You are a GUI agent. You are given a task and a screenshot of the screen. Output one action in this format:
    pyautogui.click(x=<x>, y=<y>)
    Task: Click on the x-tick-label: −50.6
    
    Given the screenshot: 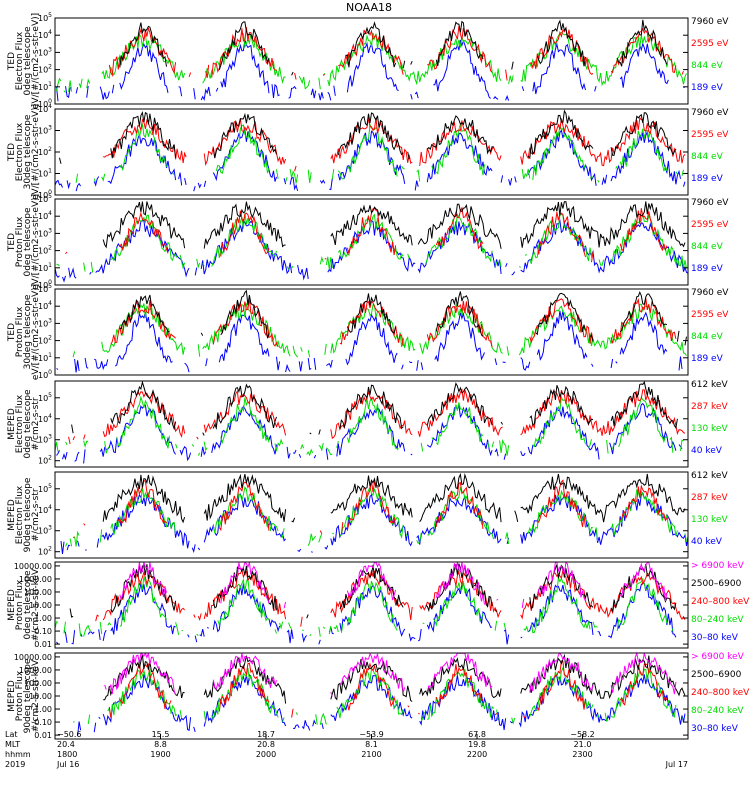 What is the action you would take?
    pyautogui.click(x=69, y=734)
    